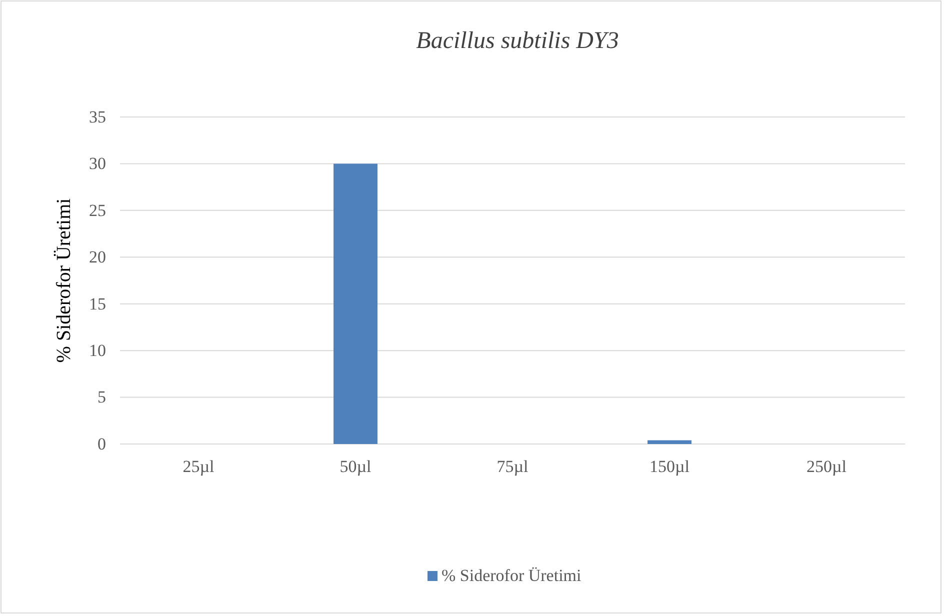  What do you see at coordinates (97, 350) in the screenshot?
I see `y-tick-label: 10` at bounding box center [97, 350].